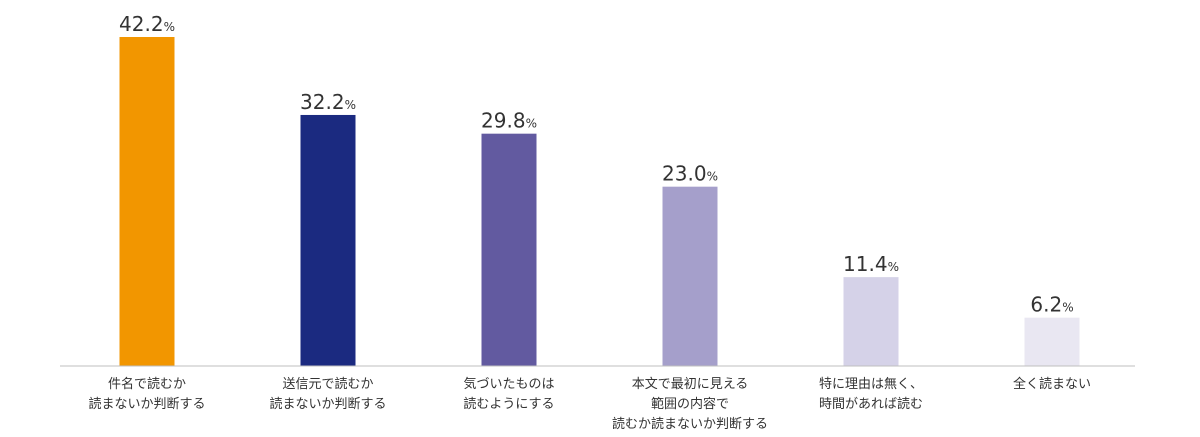  I want to click on value-label-5: 11.4%, so click(871, 264).